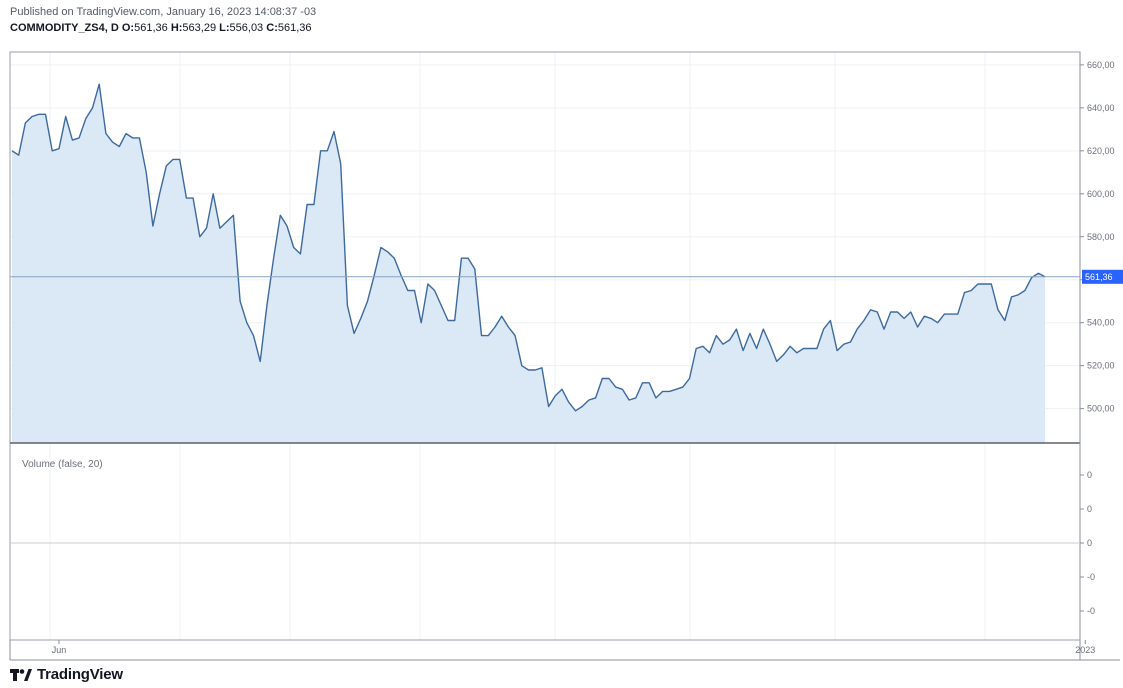  Describe the element at coordinates (128, 28) in the screenshot. I see `open-label: O:` at that location.